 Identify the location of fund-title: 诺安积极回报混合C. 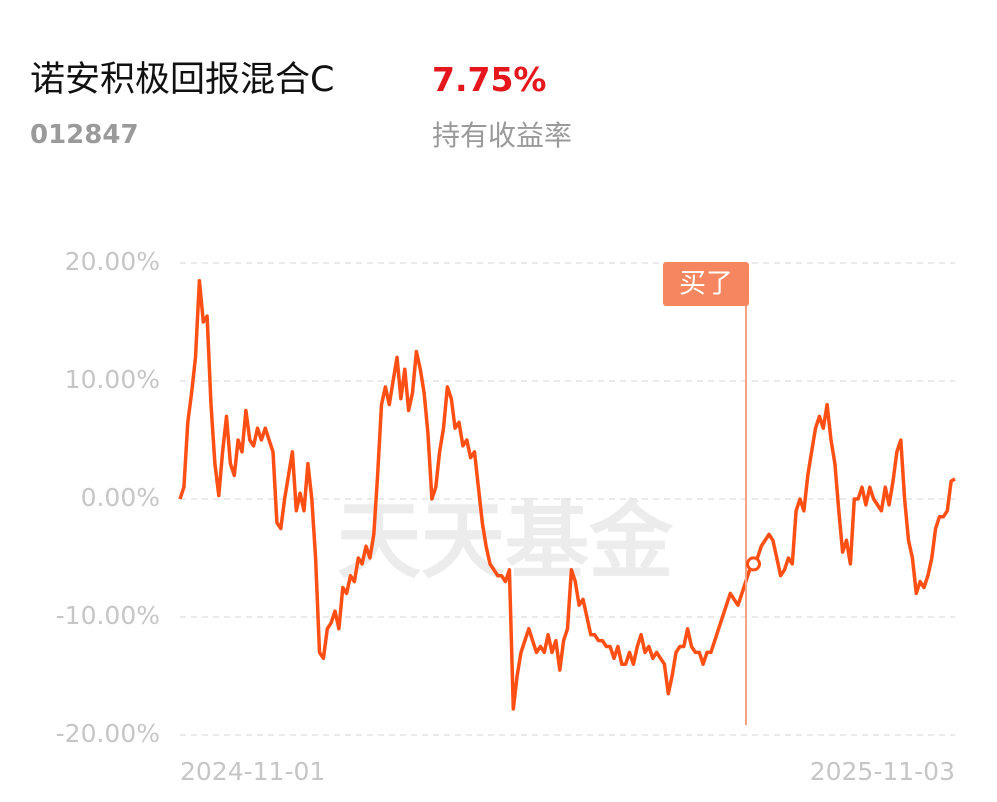
(182, 80).